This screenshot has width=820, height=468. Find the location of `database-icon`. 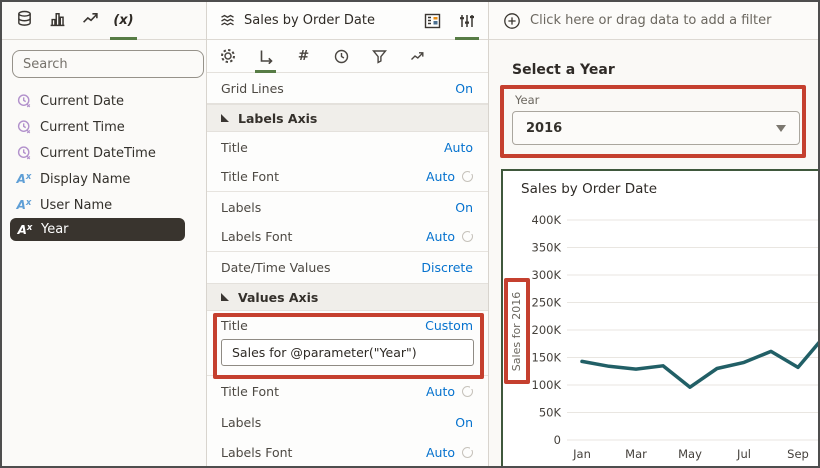

database-icon is located at coordinates (24, 20).